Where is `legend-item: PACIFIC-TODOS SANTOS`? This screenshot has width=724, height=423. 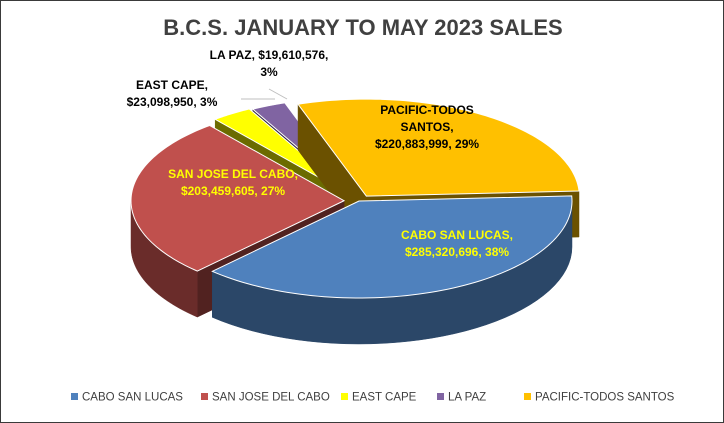 legend-item: PACIFIC-TODOS SANTOS is located at coordinates (599, 398).